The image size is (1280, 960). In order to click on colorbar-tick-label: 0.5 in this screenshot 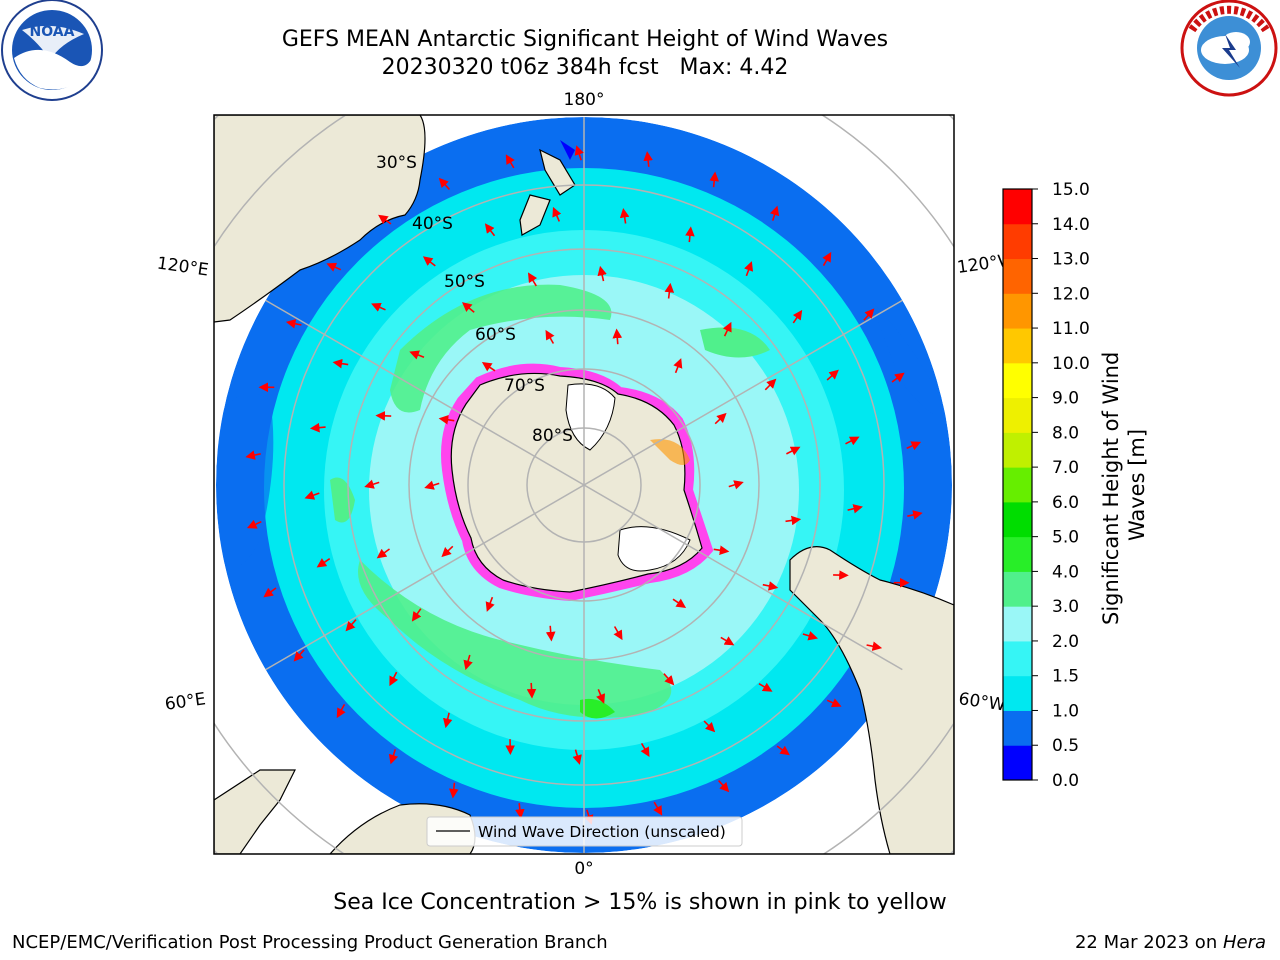, I will do `click(1065, 746)`.